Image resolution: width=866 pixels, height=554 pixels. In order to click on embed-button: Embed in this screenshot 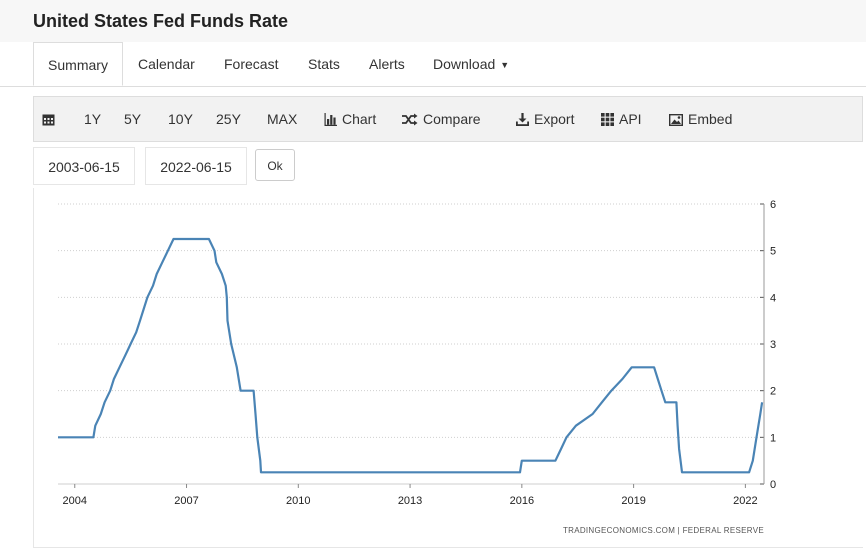, I will do `click(700, 119)`.